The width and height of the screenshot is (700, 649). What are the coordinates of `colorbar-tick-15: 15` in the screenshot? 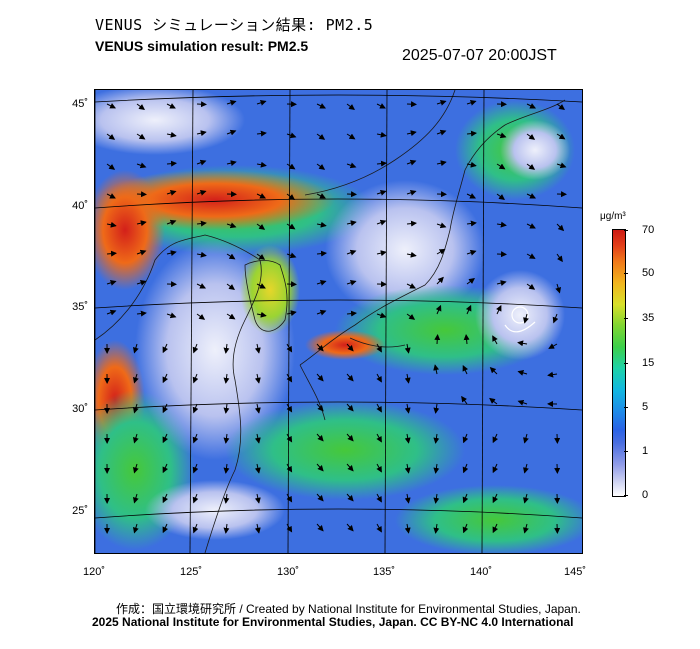 It's located at (648, 363).